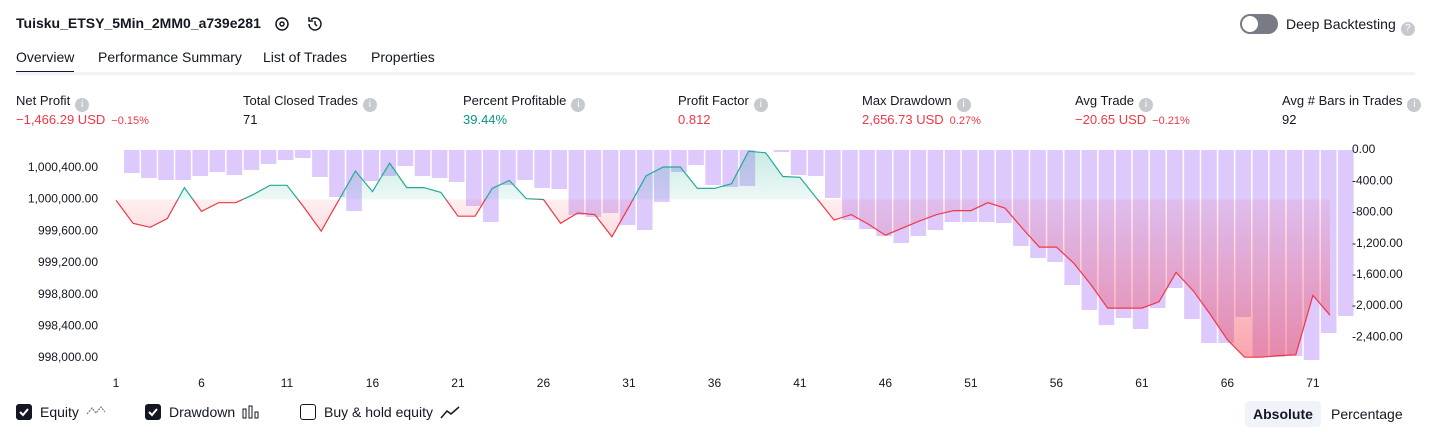 This screenshot has width=1431, height=438. I want to click on metric-label: Avg # Bars in Trades i, so click(1352, 102).